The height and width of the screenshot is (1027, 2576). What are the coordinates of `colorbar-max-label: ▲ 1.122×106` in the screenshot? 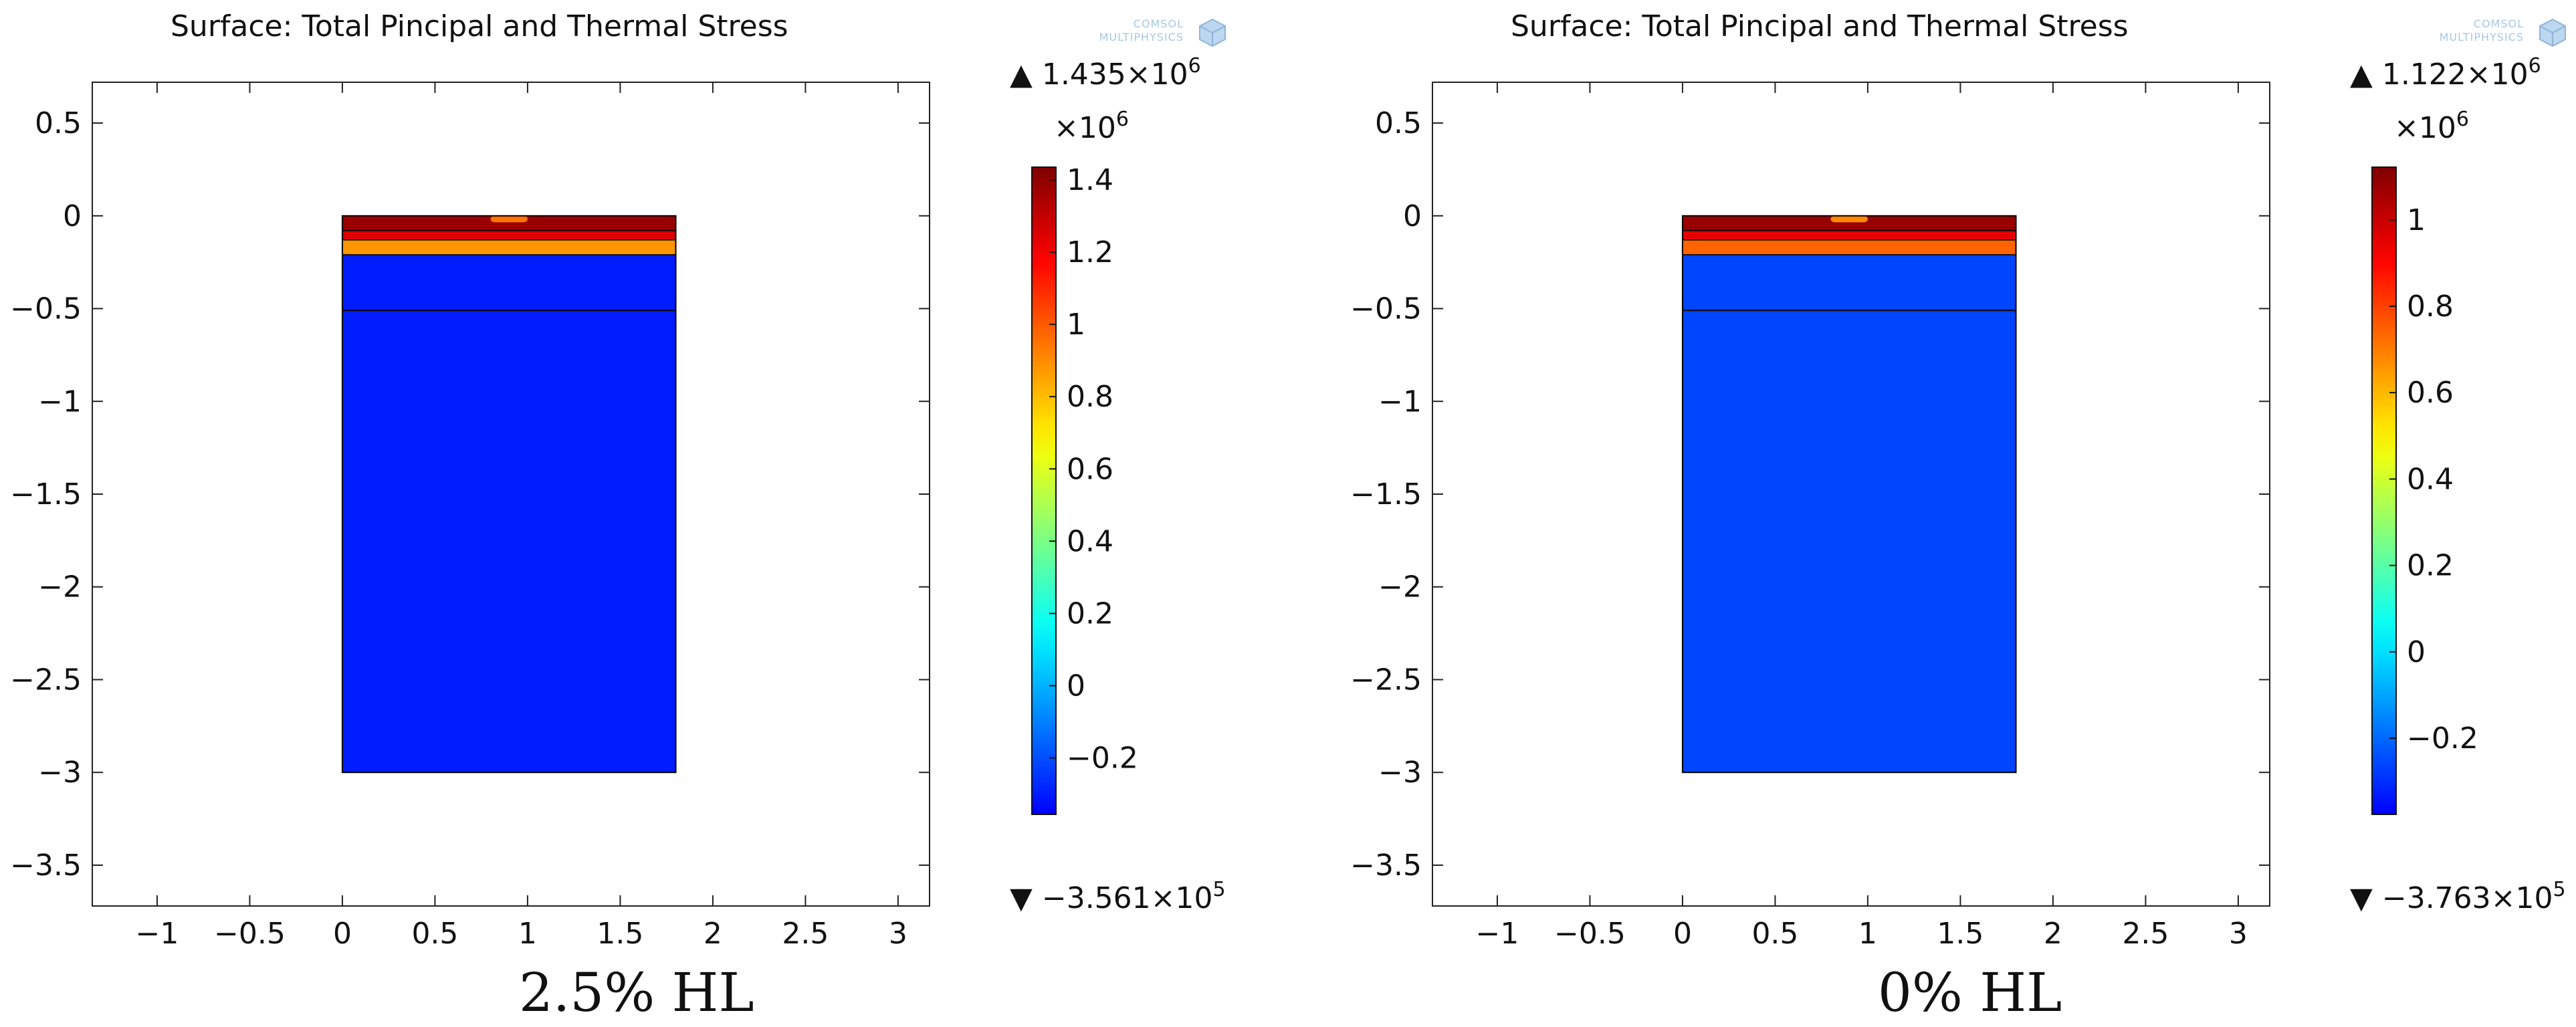 It's located at (2445, 73).